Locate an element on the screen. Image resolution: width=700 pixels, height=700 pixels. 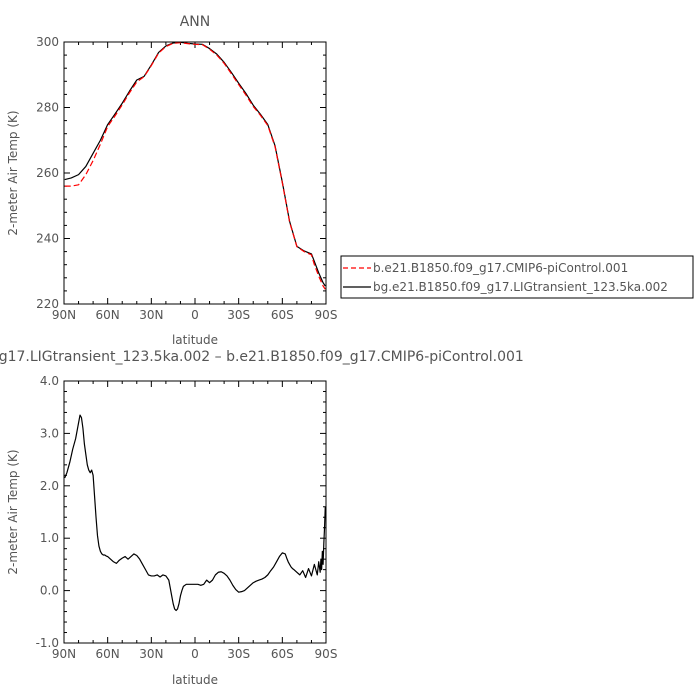
y-tick-label: 2.0 is located at coordinates (49, 486).